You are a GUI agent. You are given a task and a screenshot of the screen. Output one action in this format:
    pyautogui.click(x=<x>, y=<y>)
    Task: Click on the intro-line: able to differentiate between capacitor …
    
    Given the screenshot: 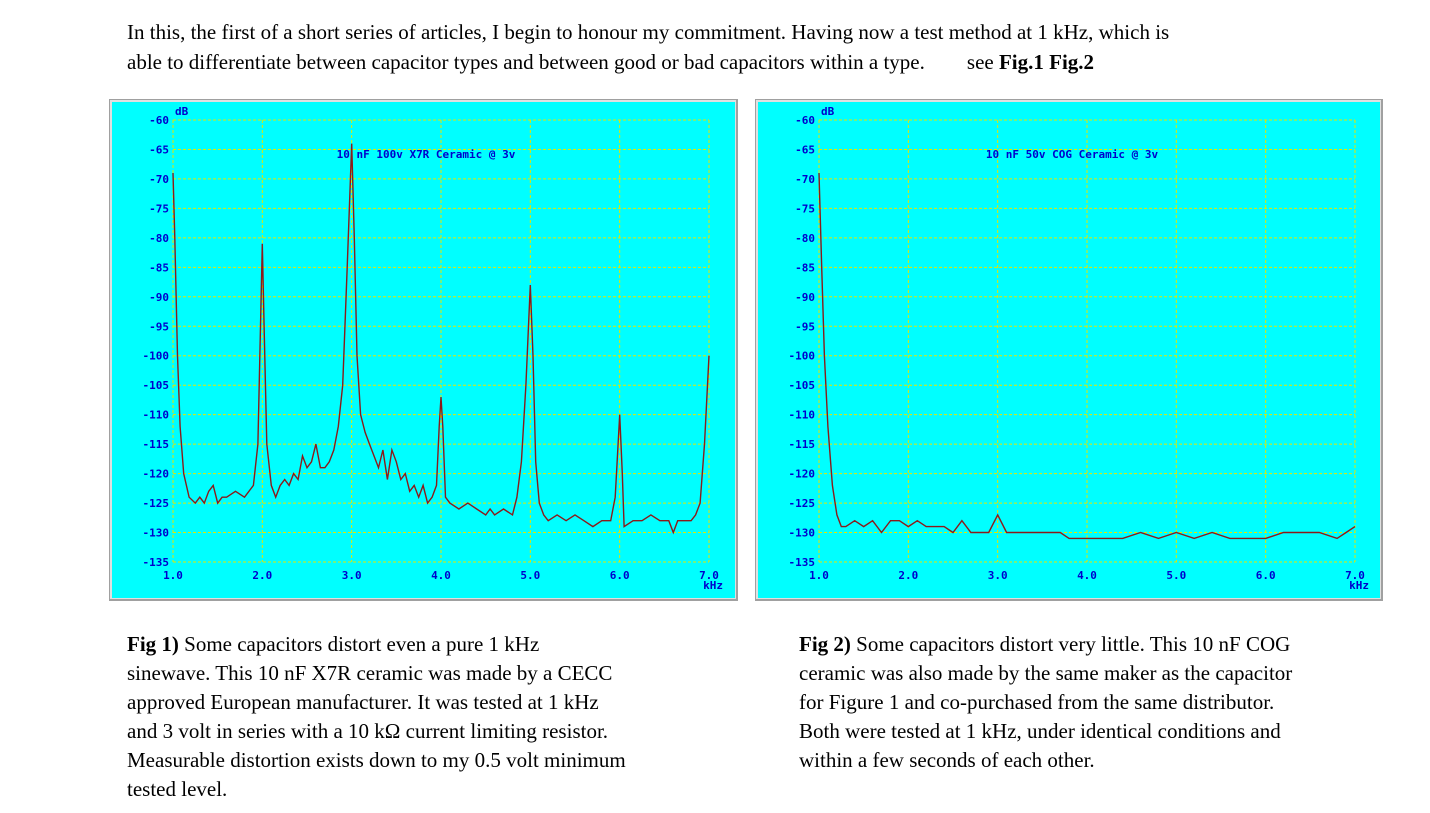 What is the action you would take?
    pyautogui.click(x=526, y=62)
    